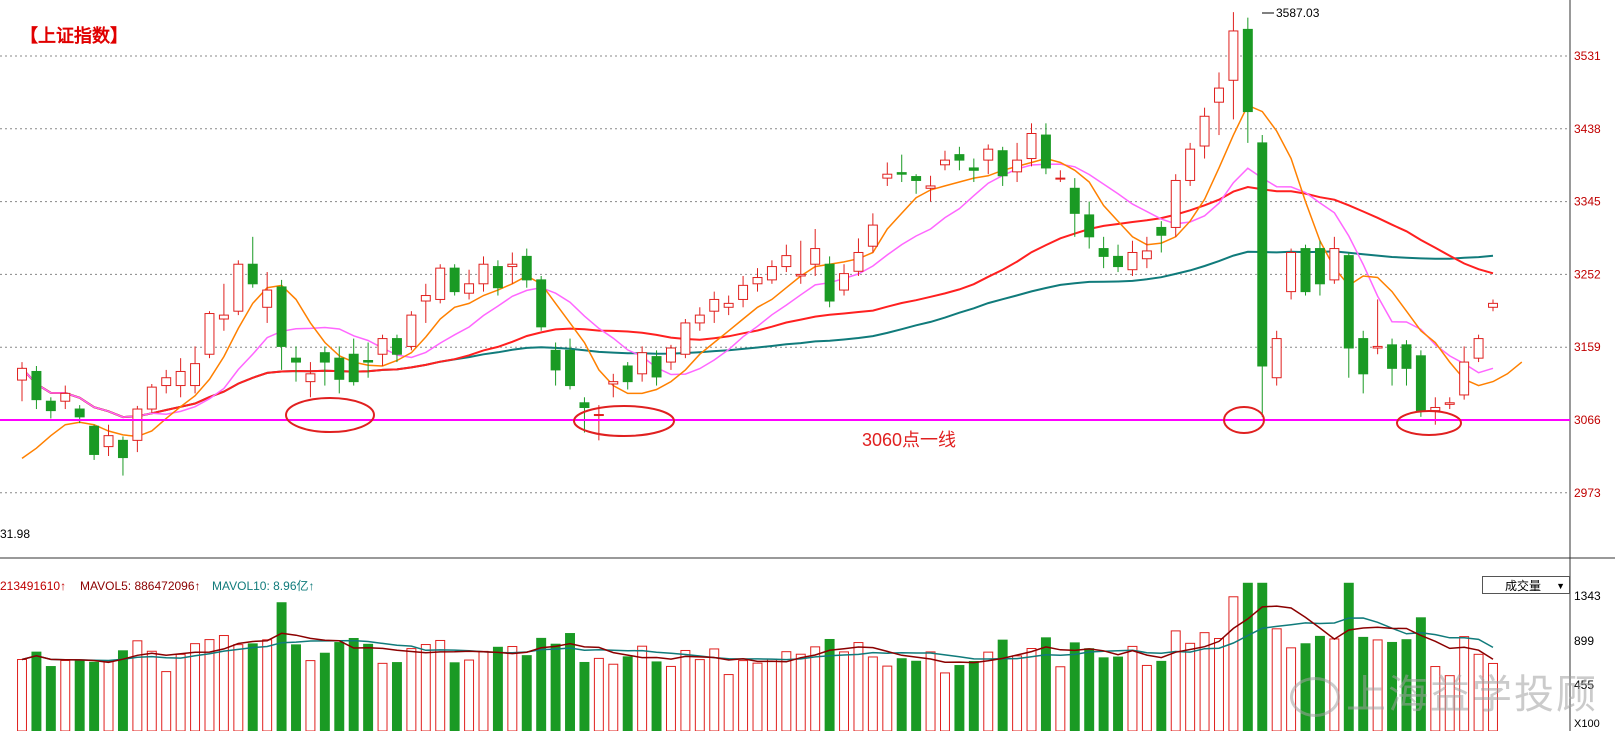 This screenshot has width=1615, height=736. I want to click on support-annotation: 3060点一线, so click(909, 440).